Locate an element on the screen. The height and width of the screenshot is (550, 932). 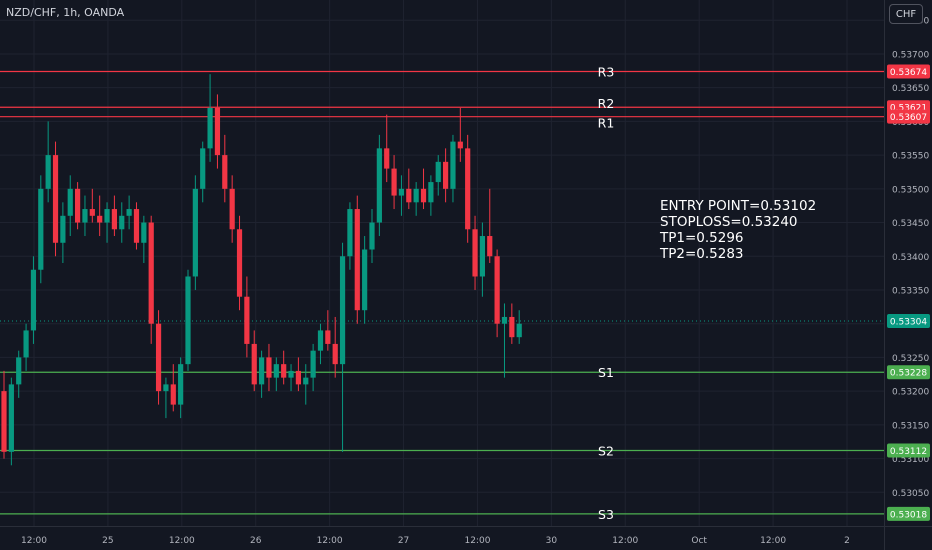
x-tick-label: 2 is located at coordinates (847, 541).